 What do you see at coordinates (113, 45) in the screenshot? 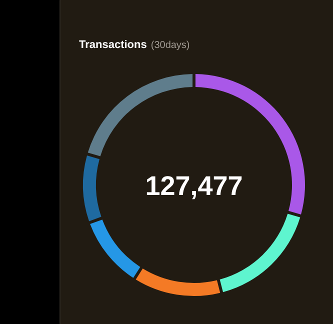
I see `chart-title: Transactions` at bounding box center [113, 45].